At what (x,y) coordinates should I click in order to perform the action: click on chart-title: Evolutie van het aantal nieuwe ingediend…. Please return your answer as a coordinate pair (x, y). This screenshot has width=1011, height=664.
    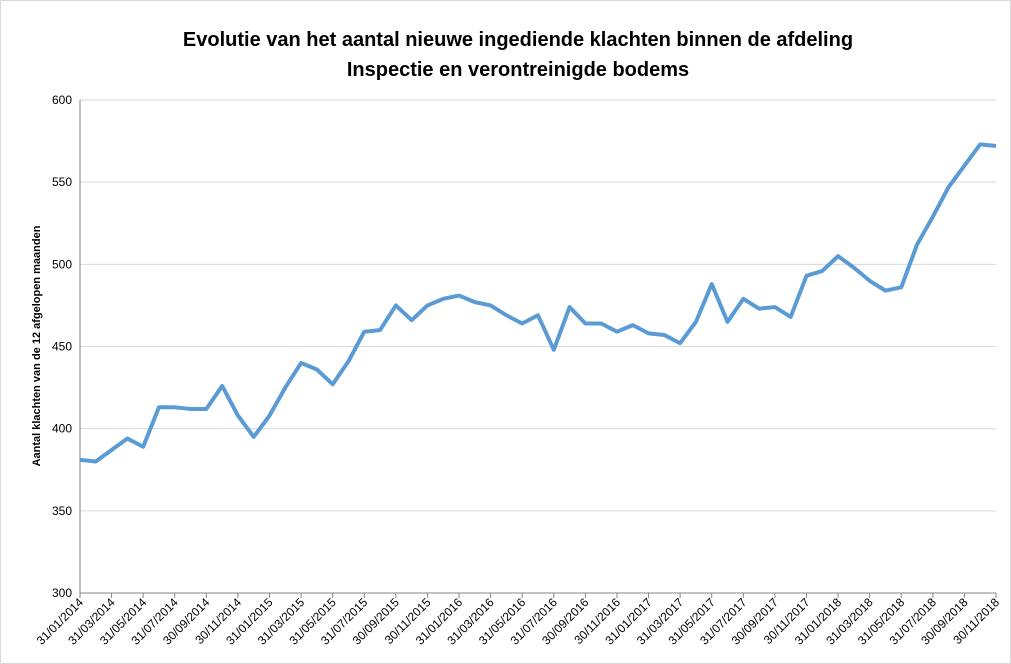
    Looking at the image, I should click on (518, 40).